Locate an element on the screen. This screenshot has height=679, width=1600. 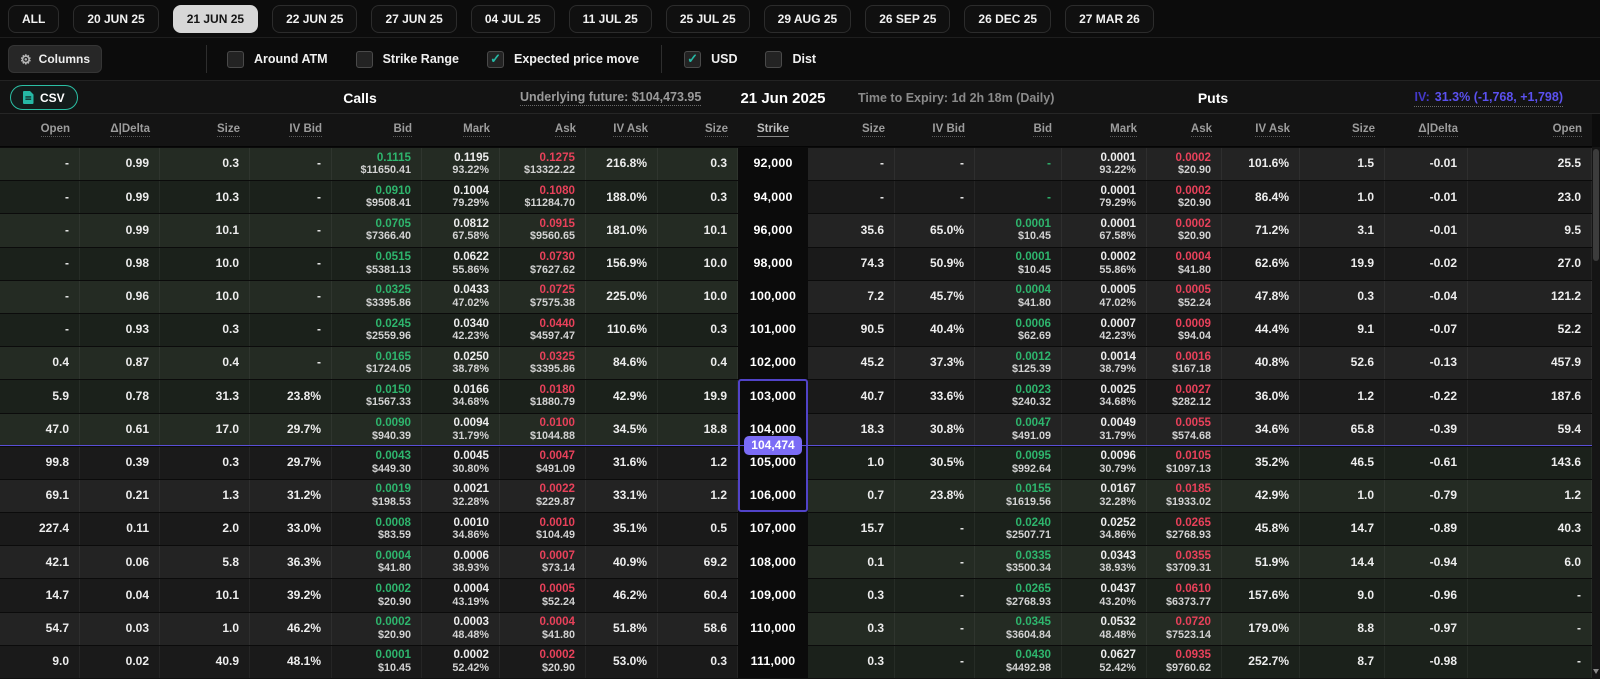
col-header-calls-ask: Ask is located at coordinates (543, 130).